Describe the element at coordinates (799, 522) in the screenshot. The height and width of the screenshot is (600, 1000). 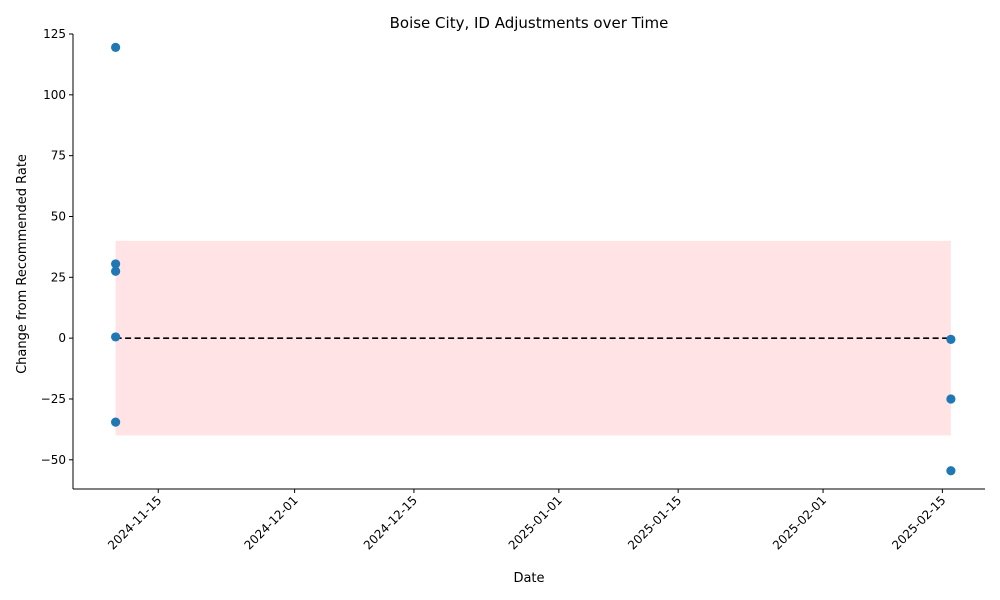
I see `x-tick-label: 2025-02-01` at that location.